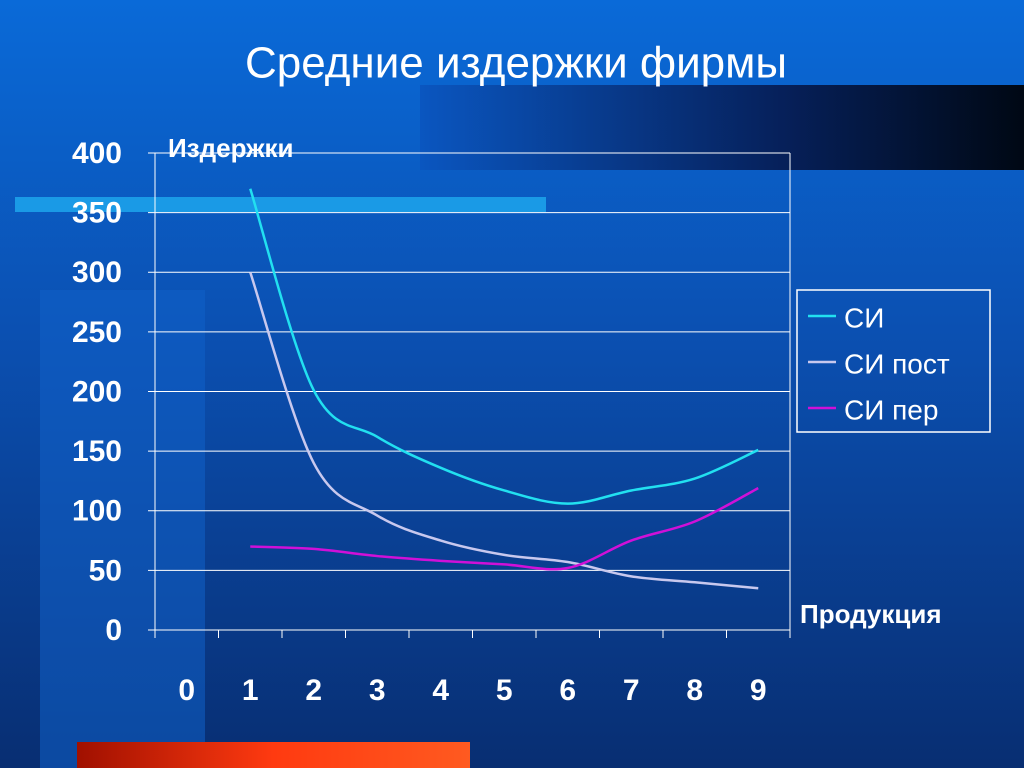 The width and height of the screenshot is (1024, 773). What do you see at coordinates (864, 317) in the screenshot?
I see `legend-label: СИ` at bounding box center [864, 317].